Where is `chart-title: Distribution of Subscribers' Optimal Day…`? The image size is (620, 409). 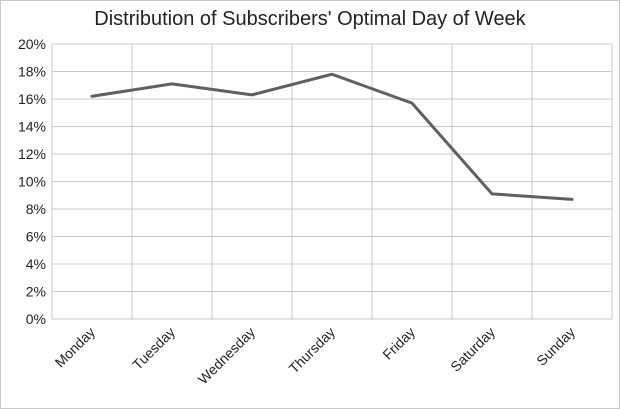
chart-title: Distribution of Subscribers' Optimal Day… is located at coordinates (310, 19).